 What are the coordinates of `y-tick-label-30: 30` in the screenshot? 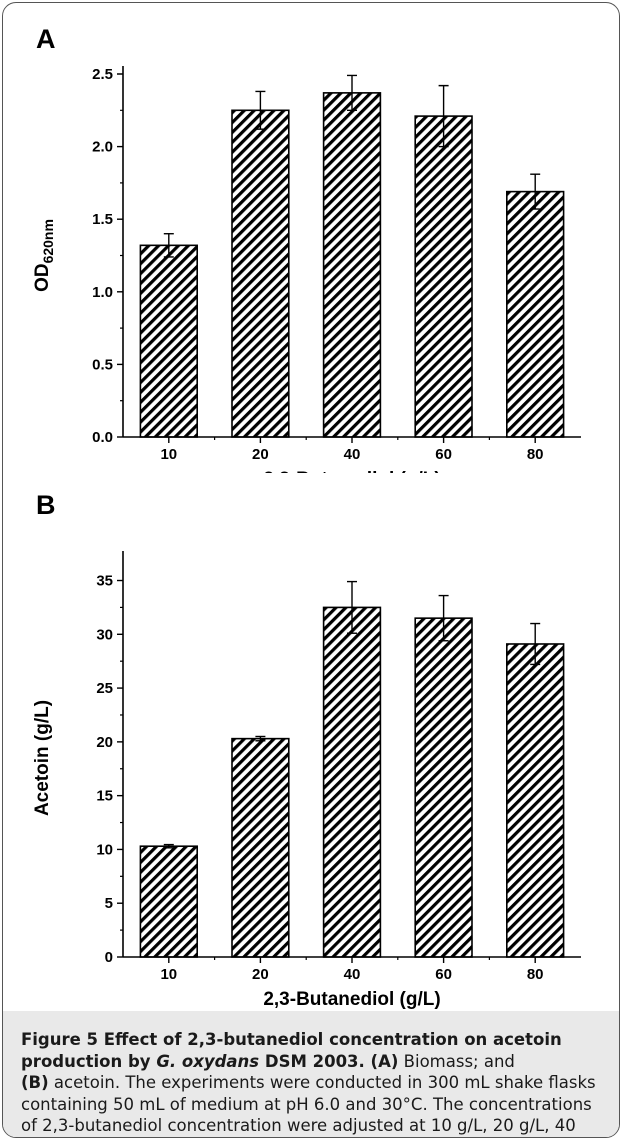 It's located at (104, 634).